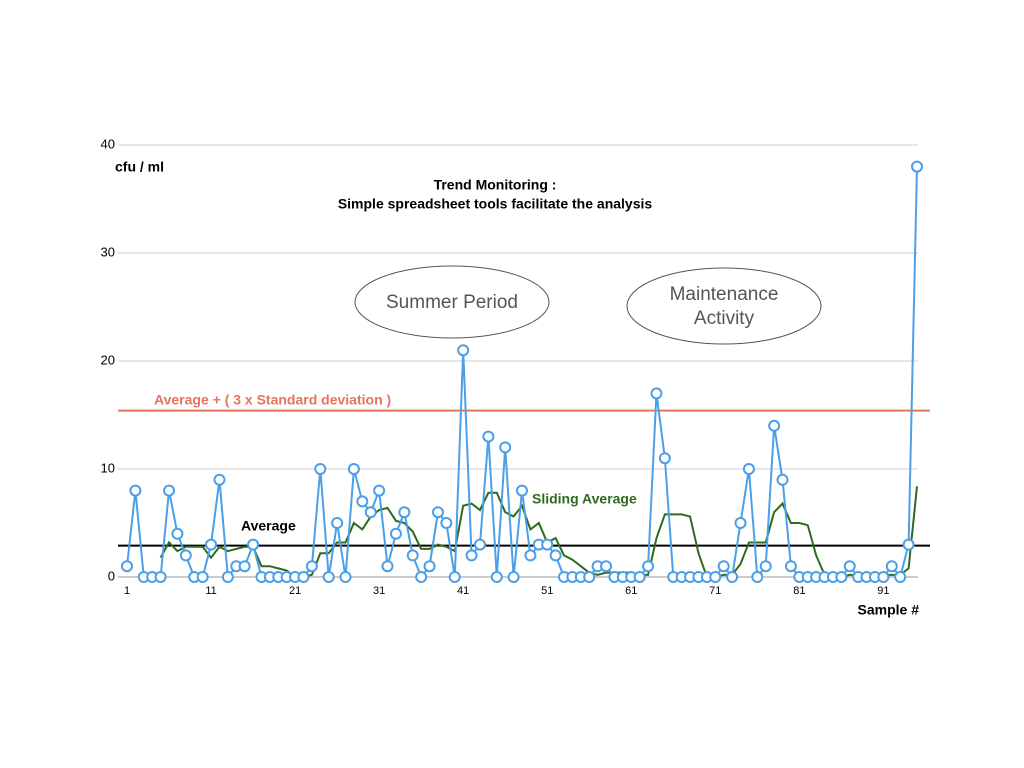 The height and width of the screenshot is (768, 1024). Describe the element at coordinates (108, 251) in the screenshot. I see `y-tick-label: 30` at that location.